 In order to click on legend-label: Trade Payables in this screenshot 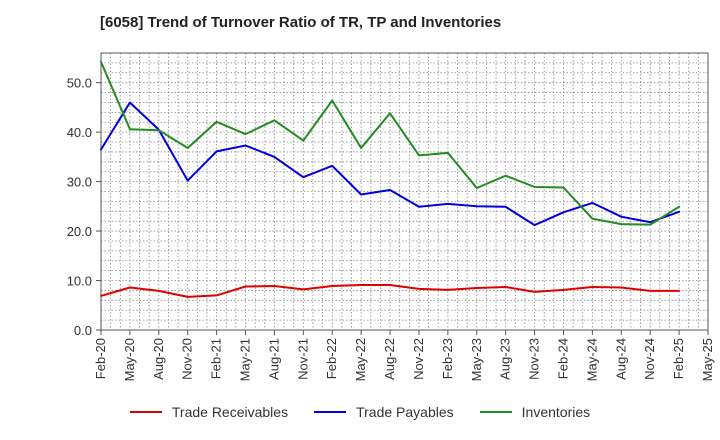, I will do `click(405, 412)`.